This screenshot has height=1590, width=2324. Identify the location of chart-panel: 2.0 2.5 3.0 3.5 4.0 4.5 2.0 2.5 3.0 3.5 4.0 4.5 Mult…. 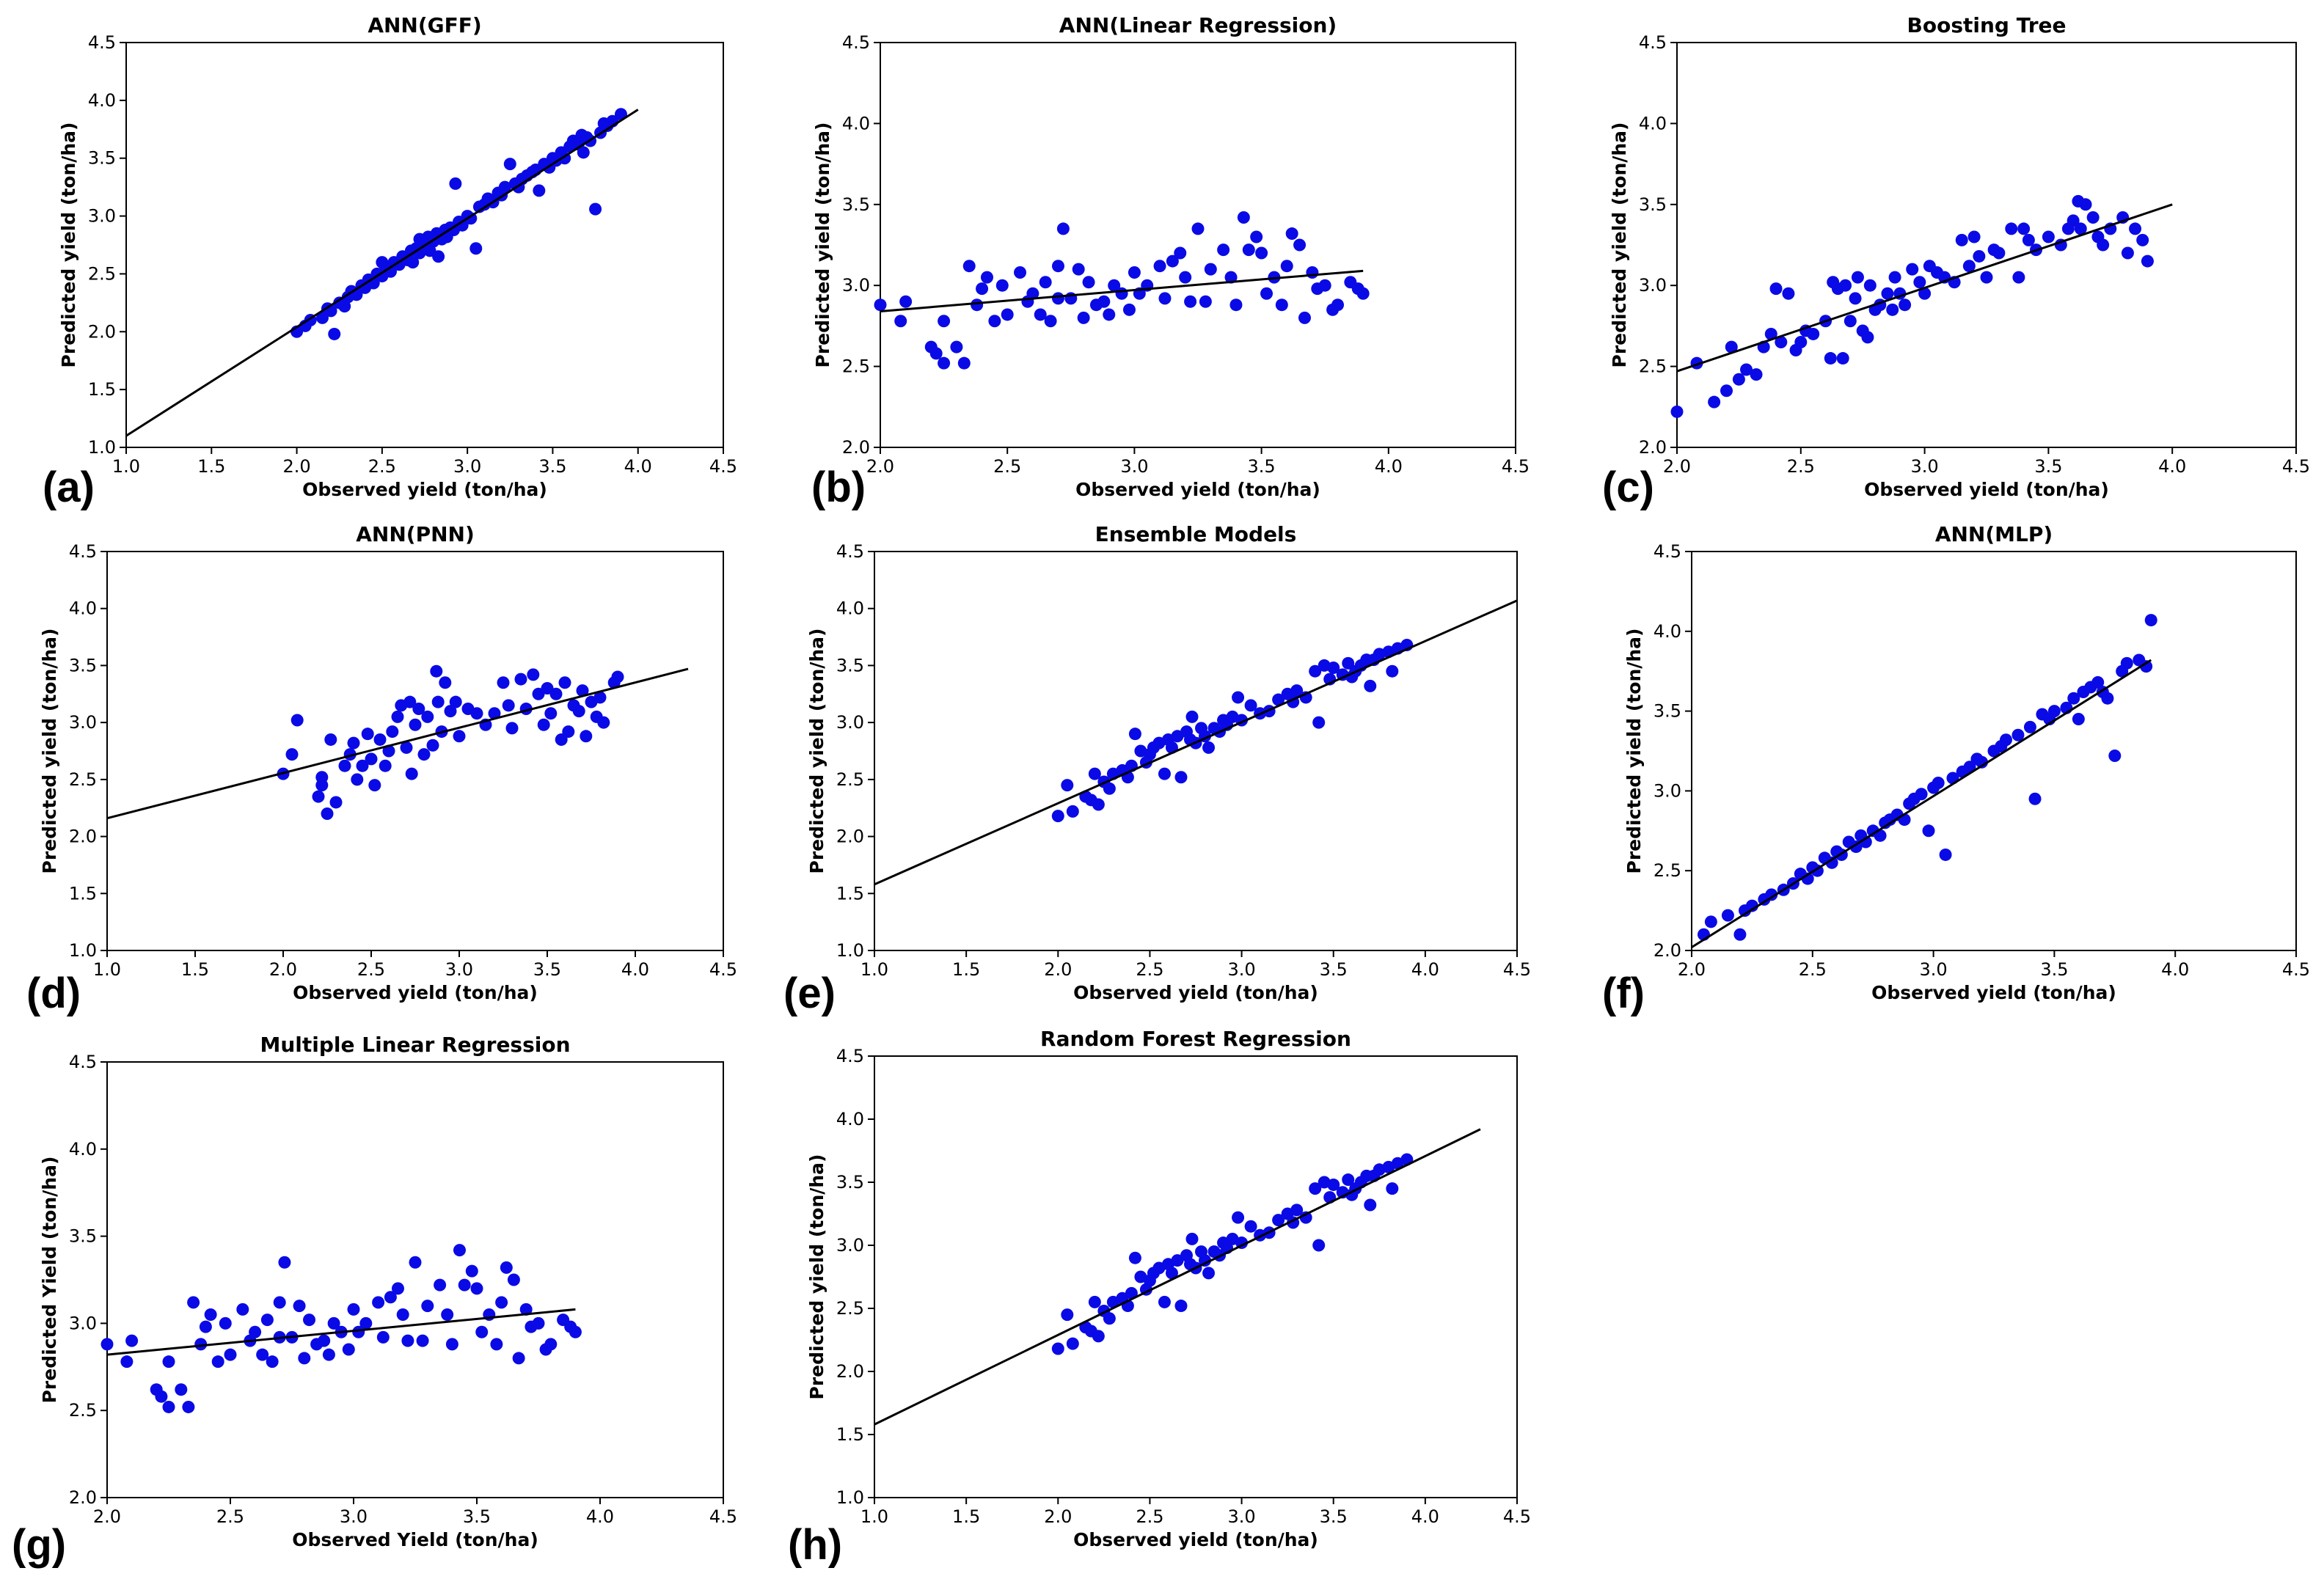
(374, 1301).